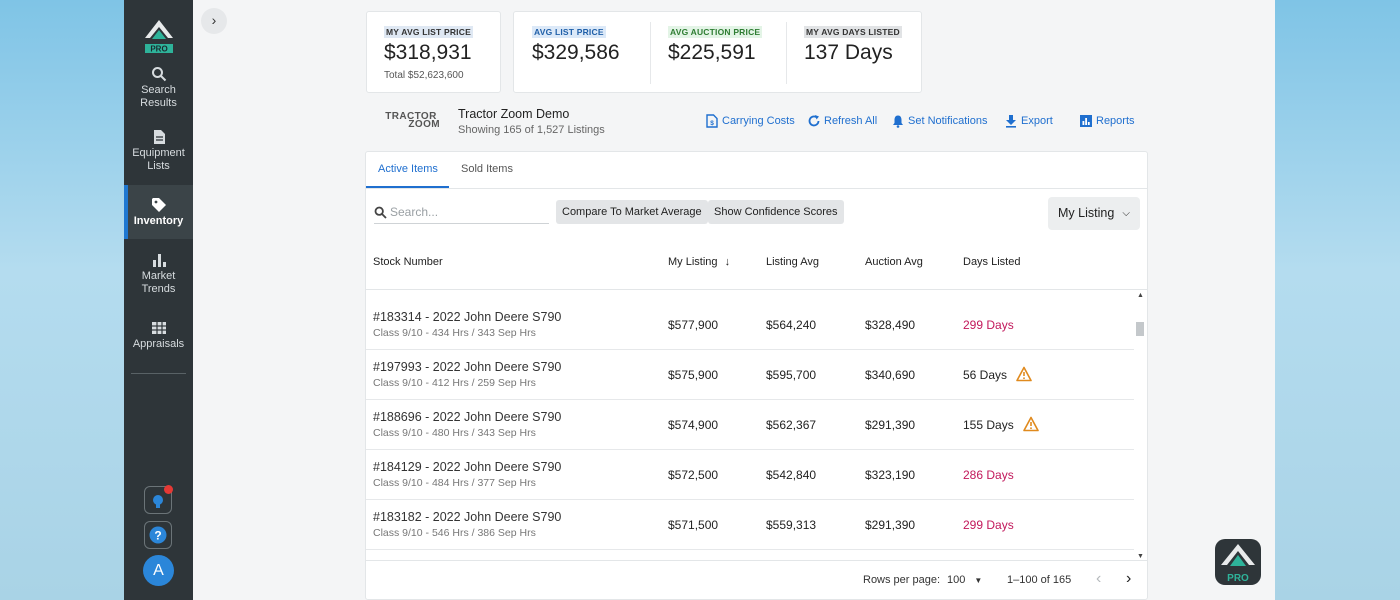  Describe the element at coordinates (758, 121) in the screenshot. I see `carrying-costs-label: Carrying Costs` at that location.